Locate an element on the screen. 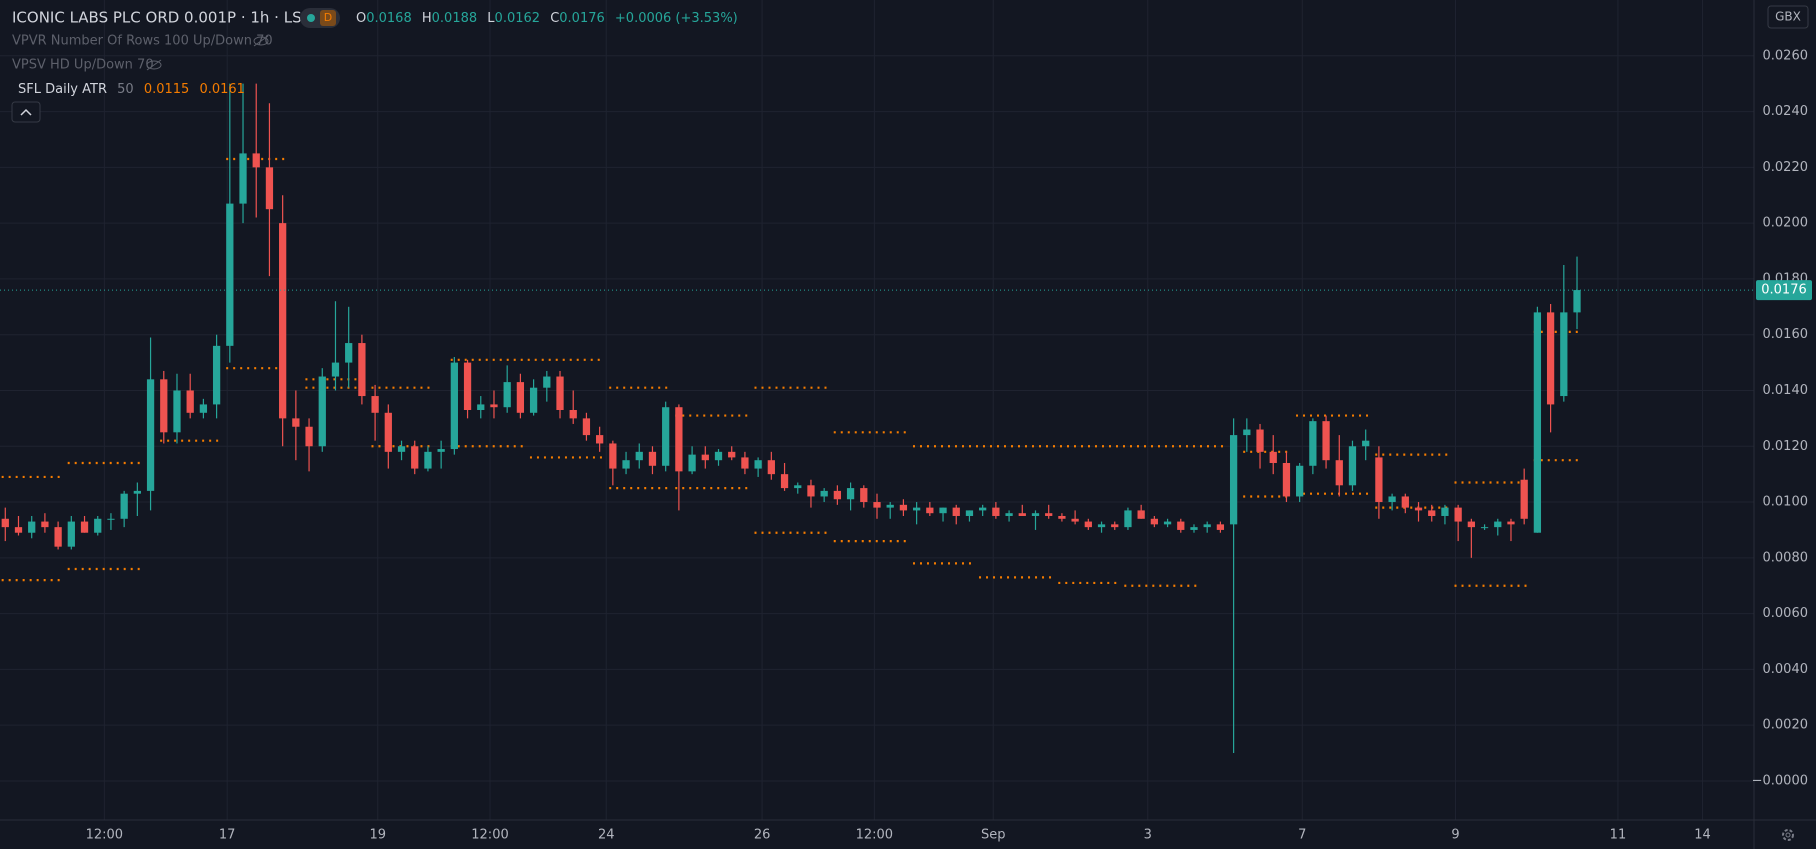 This screenshot has width=1816, height=849. ohlc-change: +0.0006 (+3.53%) is located at coordinates (676, 18).